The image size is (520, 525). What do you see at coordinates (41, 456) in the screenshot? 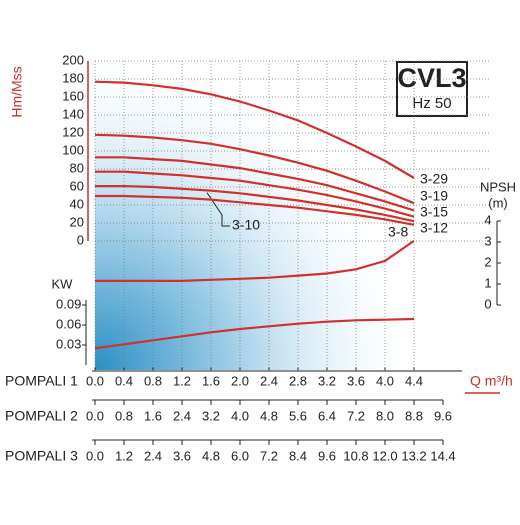
I see `x-scale-name: POMPALI 3` at bounding box center [41, 456].